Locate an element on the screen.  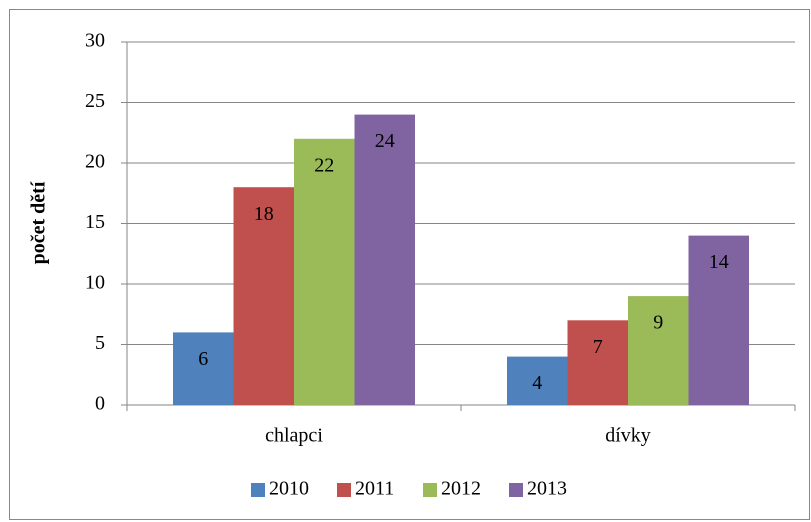
y-tick-label: 15 is located at coordinates (95, 222).